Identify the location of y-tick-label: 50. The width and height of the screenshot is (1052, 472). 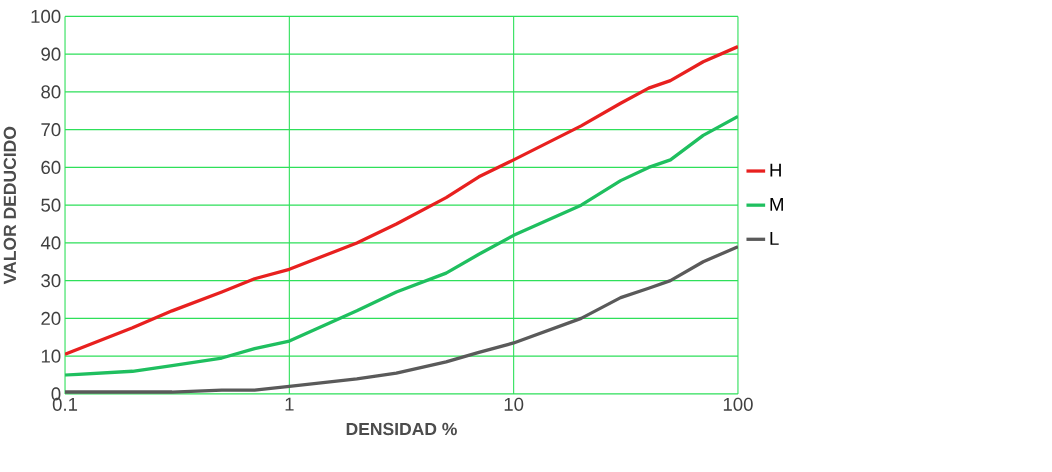
(51, 205).